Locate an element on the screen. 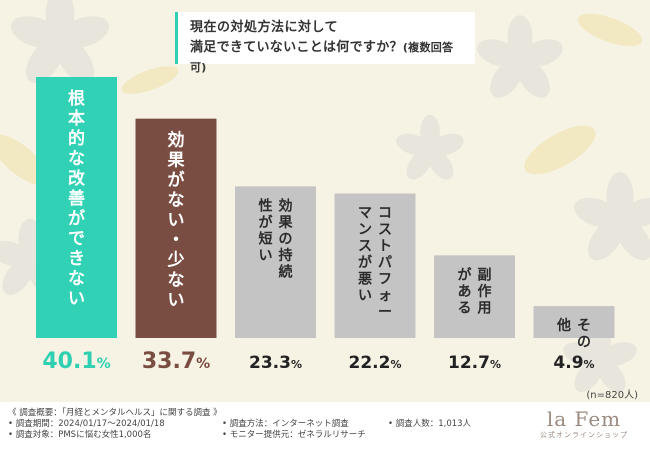 This screenshot has width=650, height=450. value-label-3: 23.3% is located at coordinates (275, 363).